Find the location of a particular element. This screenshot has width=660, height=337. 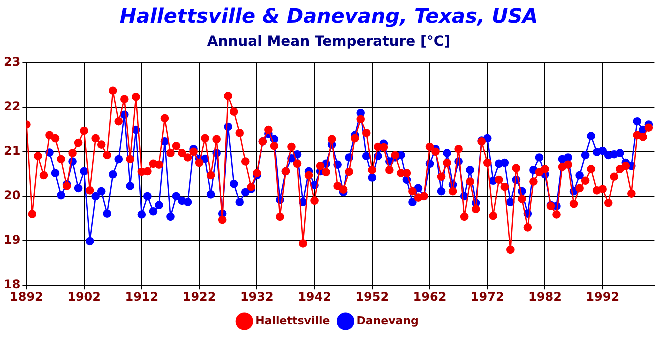

chart-subtitle: Annual Mean Temperature [°C] is located at coordinates (329, 42).